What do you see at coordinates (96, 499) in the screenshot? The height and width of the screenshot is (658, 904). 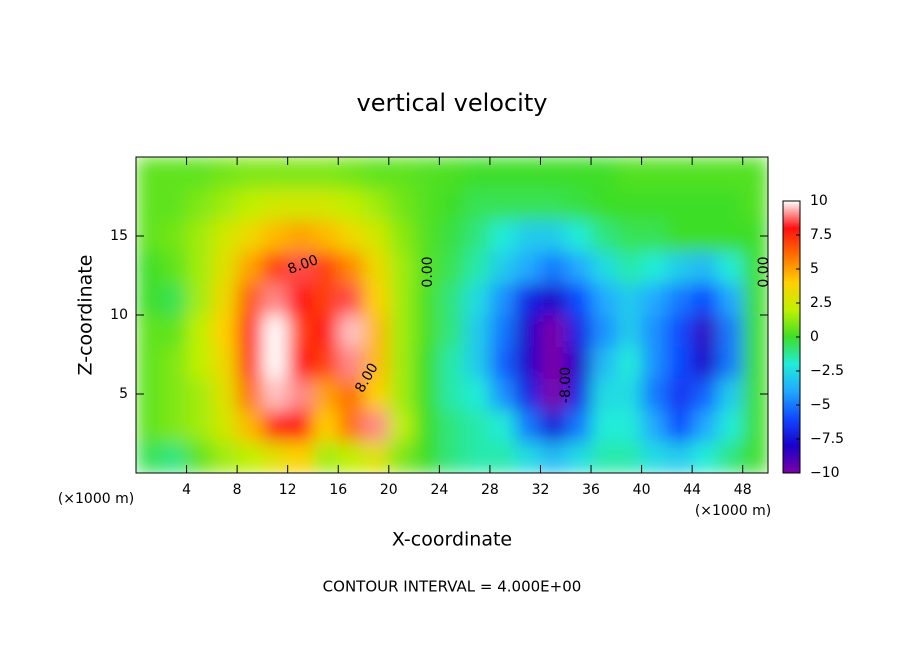 I see `x-unit: (×1000 m)` at bounding box center [96, 499].